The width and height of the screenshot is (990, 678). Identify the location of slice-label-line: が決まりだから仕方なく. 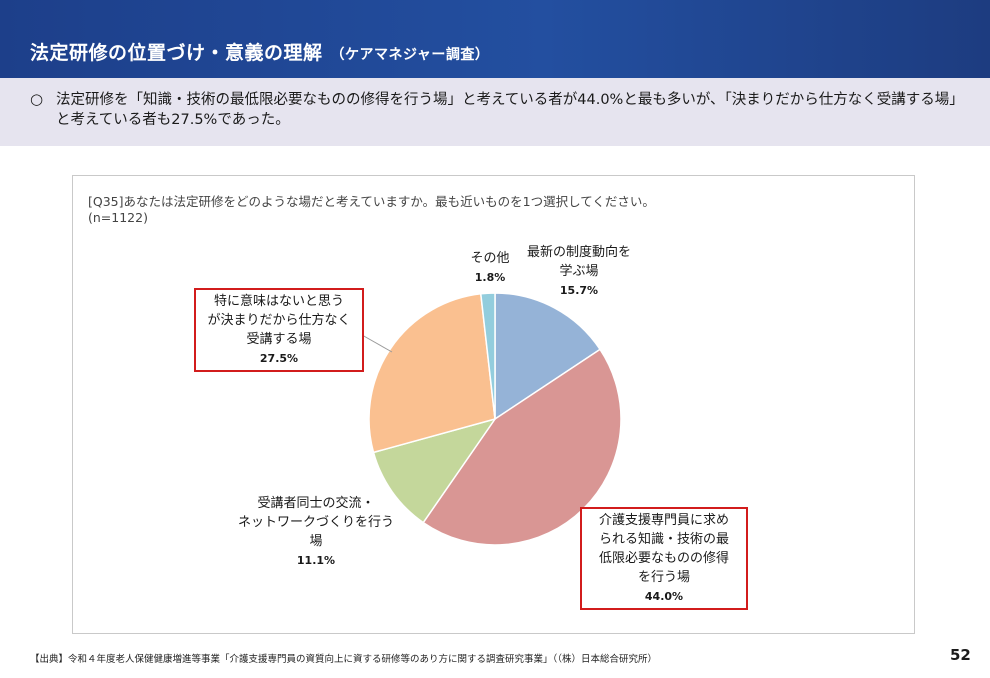
(279, 320).